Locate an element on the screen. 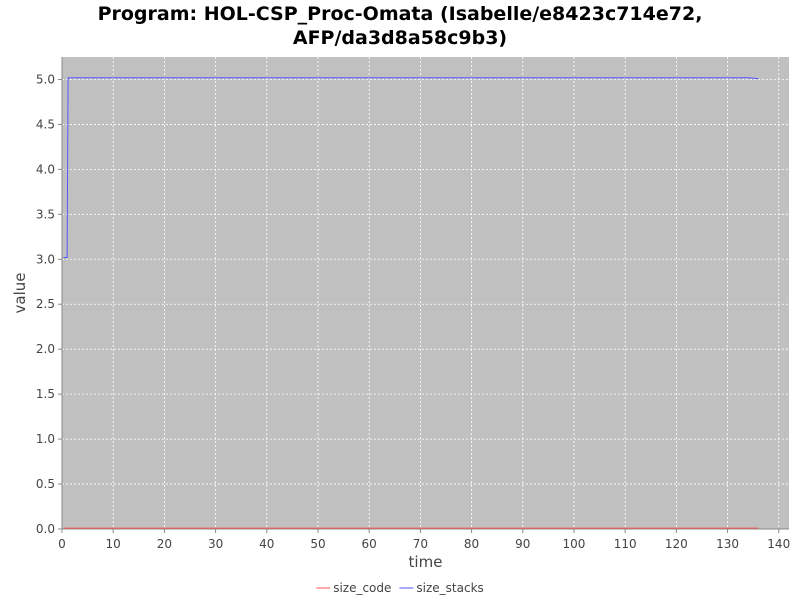 This screenshot has width=800, height=600. x-tick-label: 140 is located at coordinates (778, 544).